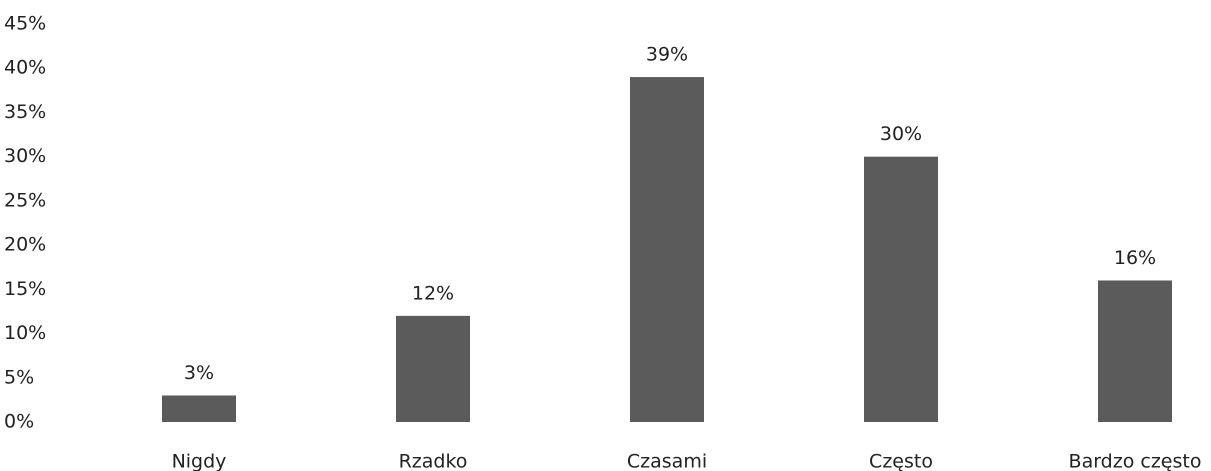 The height and width of the screenshot is (471, 1211). Describe the element at coordinates (667, 461) in the screenshot. I see `x-tick-label: Czasami` at that location.